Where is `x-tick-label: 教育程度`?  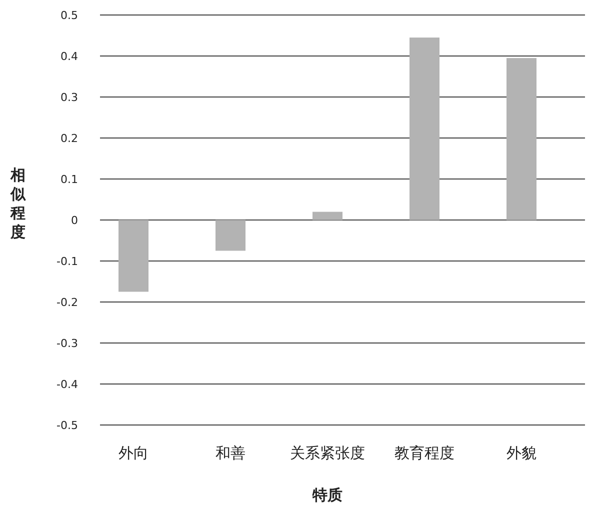 x-tick-label: 教育程度 is located at coordinates (424, 453).